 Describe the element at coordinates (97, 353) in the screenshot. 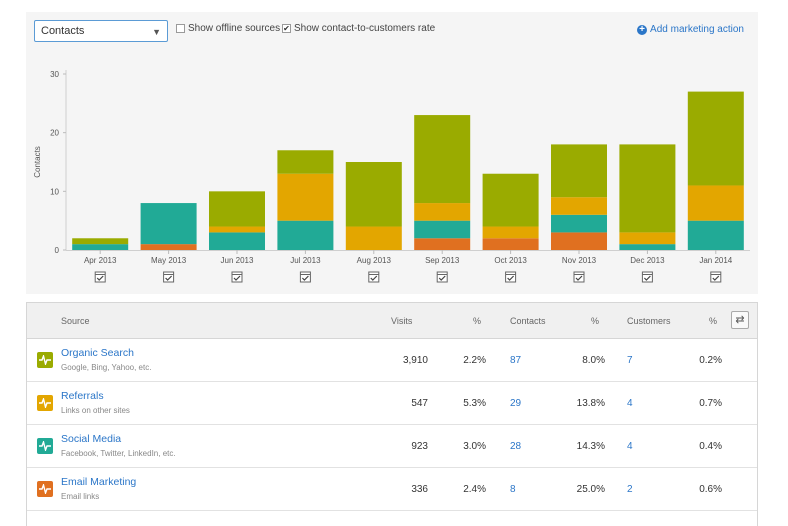

I see `source-name-link: Organic Search` at that location.